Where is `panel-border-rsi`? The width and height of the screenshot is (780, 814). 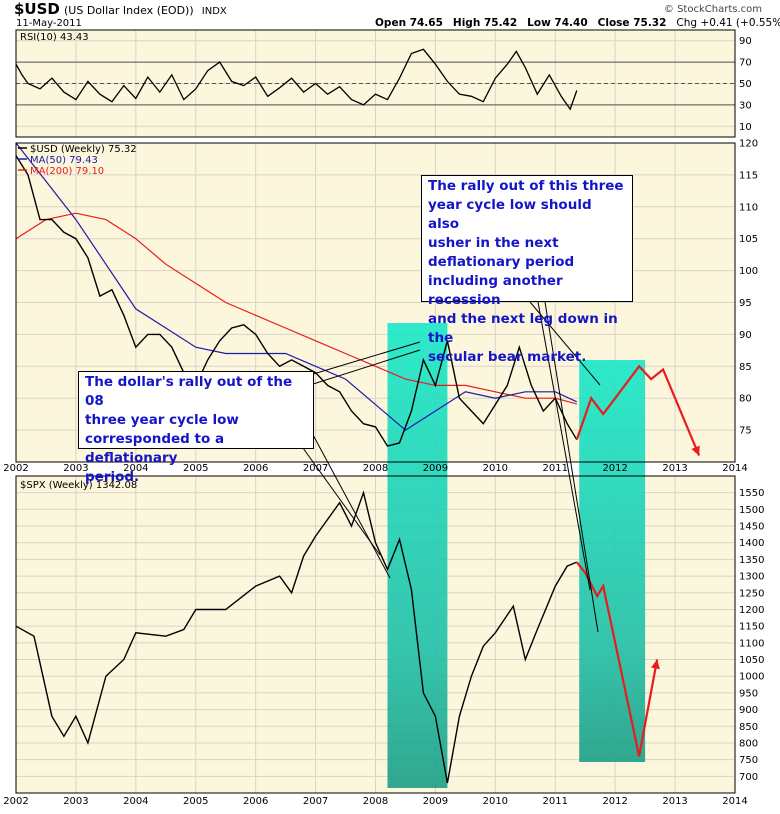 panel-border-rsi is located at coordinates (375, 83).